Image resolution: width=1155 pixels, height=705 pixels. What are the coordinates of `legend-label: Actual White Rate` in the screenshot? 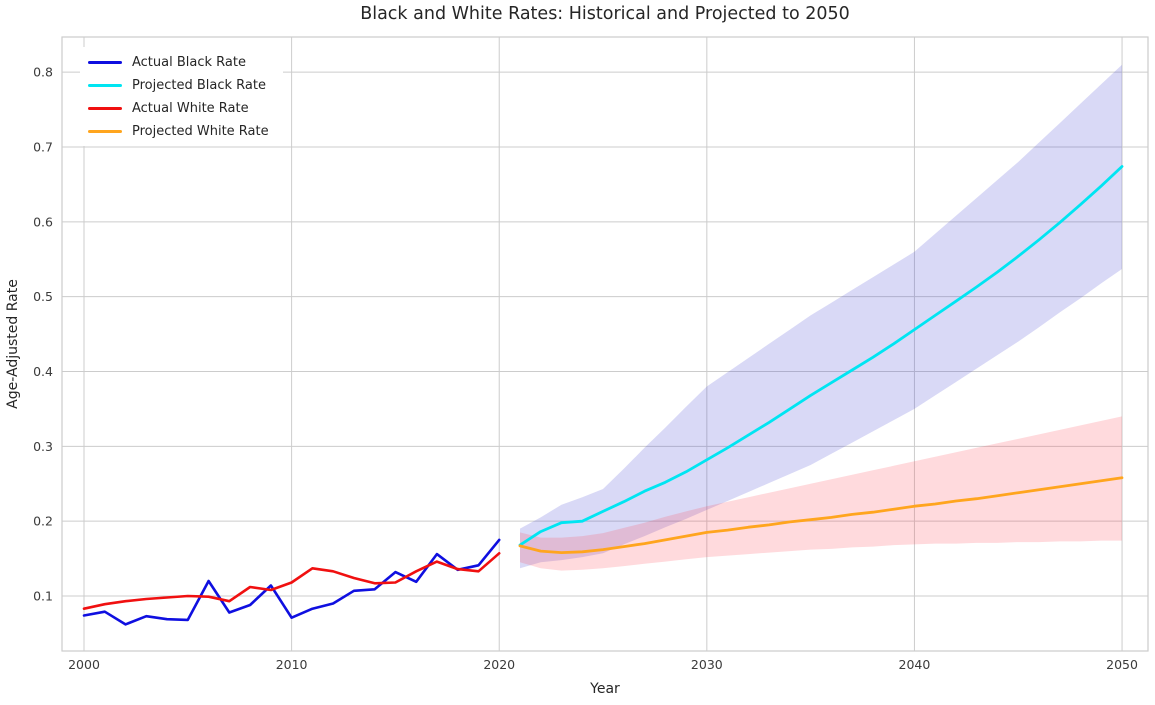 It's located at (190, 108).